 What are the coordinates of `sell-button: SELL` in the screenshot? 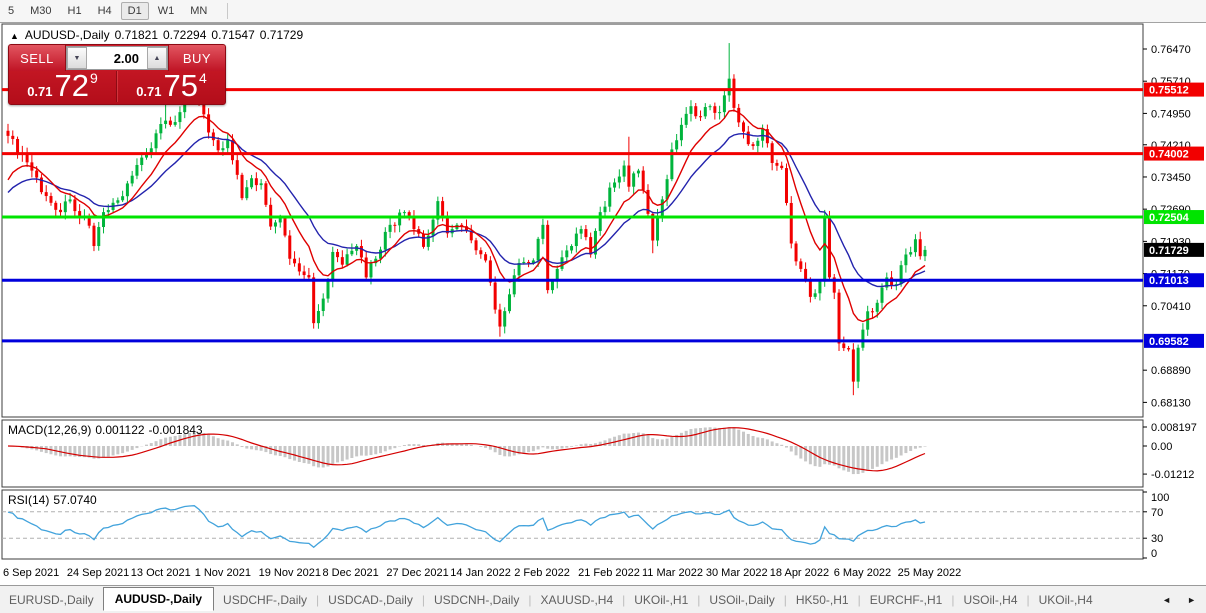 It's located at (37, 58).